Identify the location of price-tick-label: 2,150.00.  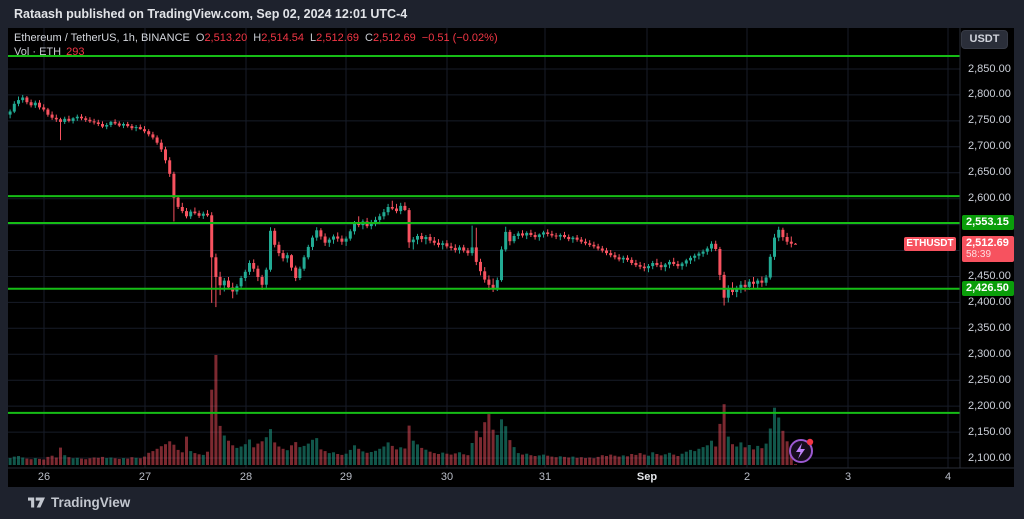
(989, 431).